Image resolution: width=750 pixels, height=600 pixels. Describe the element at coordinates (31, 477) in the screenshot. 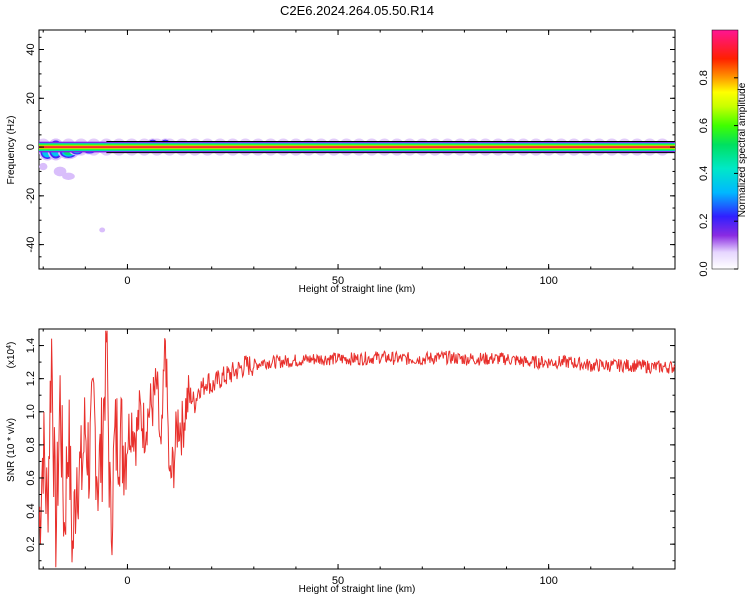

I see `y-tick-label: 0.6` at that location.